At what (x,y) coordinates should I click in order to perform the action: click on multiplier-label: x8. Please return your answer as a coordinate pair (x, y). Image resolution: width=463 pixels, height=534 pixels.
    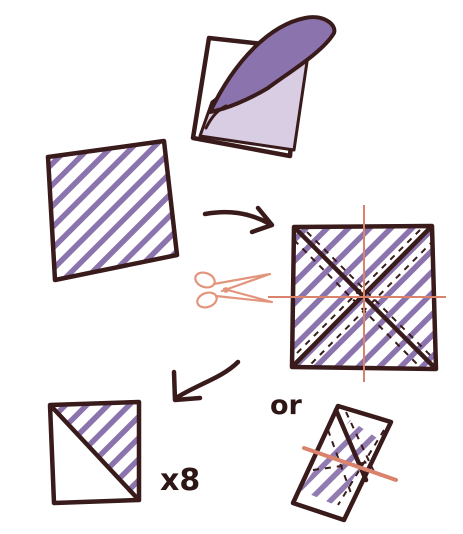
    Looking at the image, I should click on (180, 480).